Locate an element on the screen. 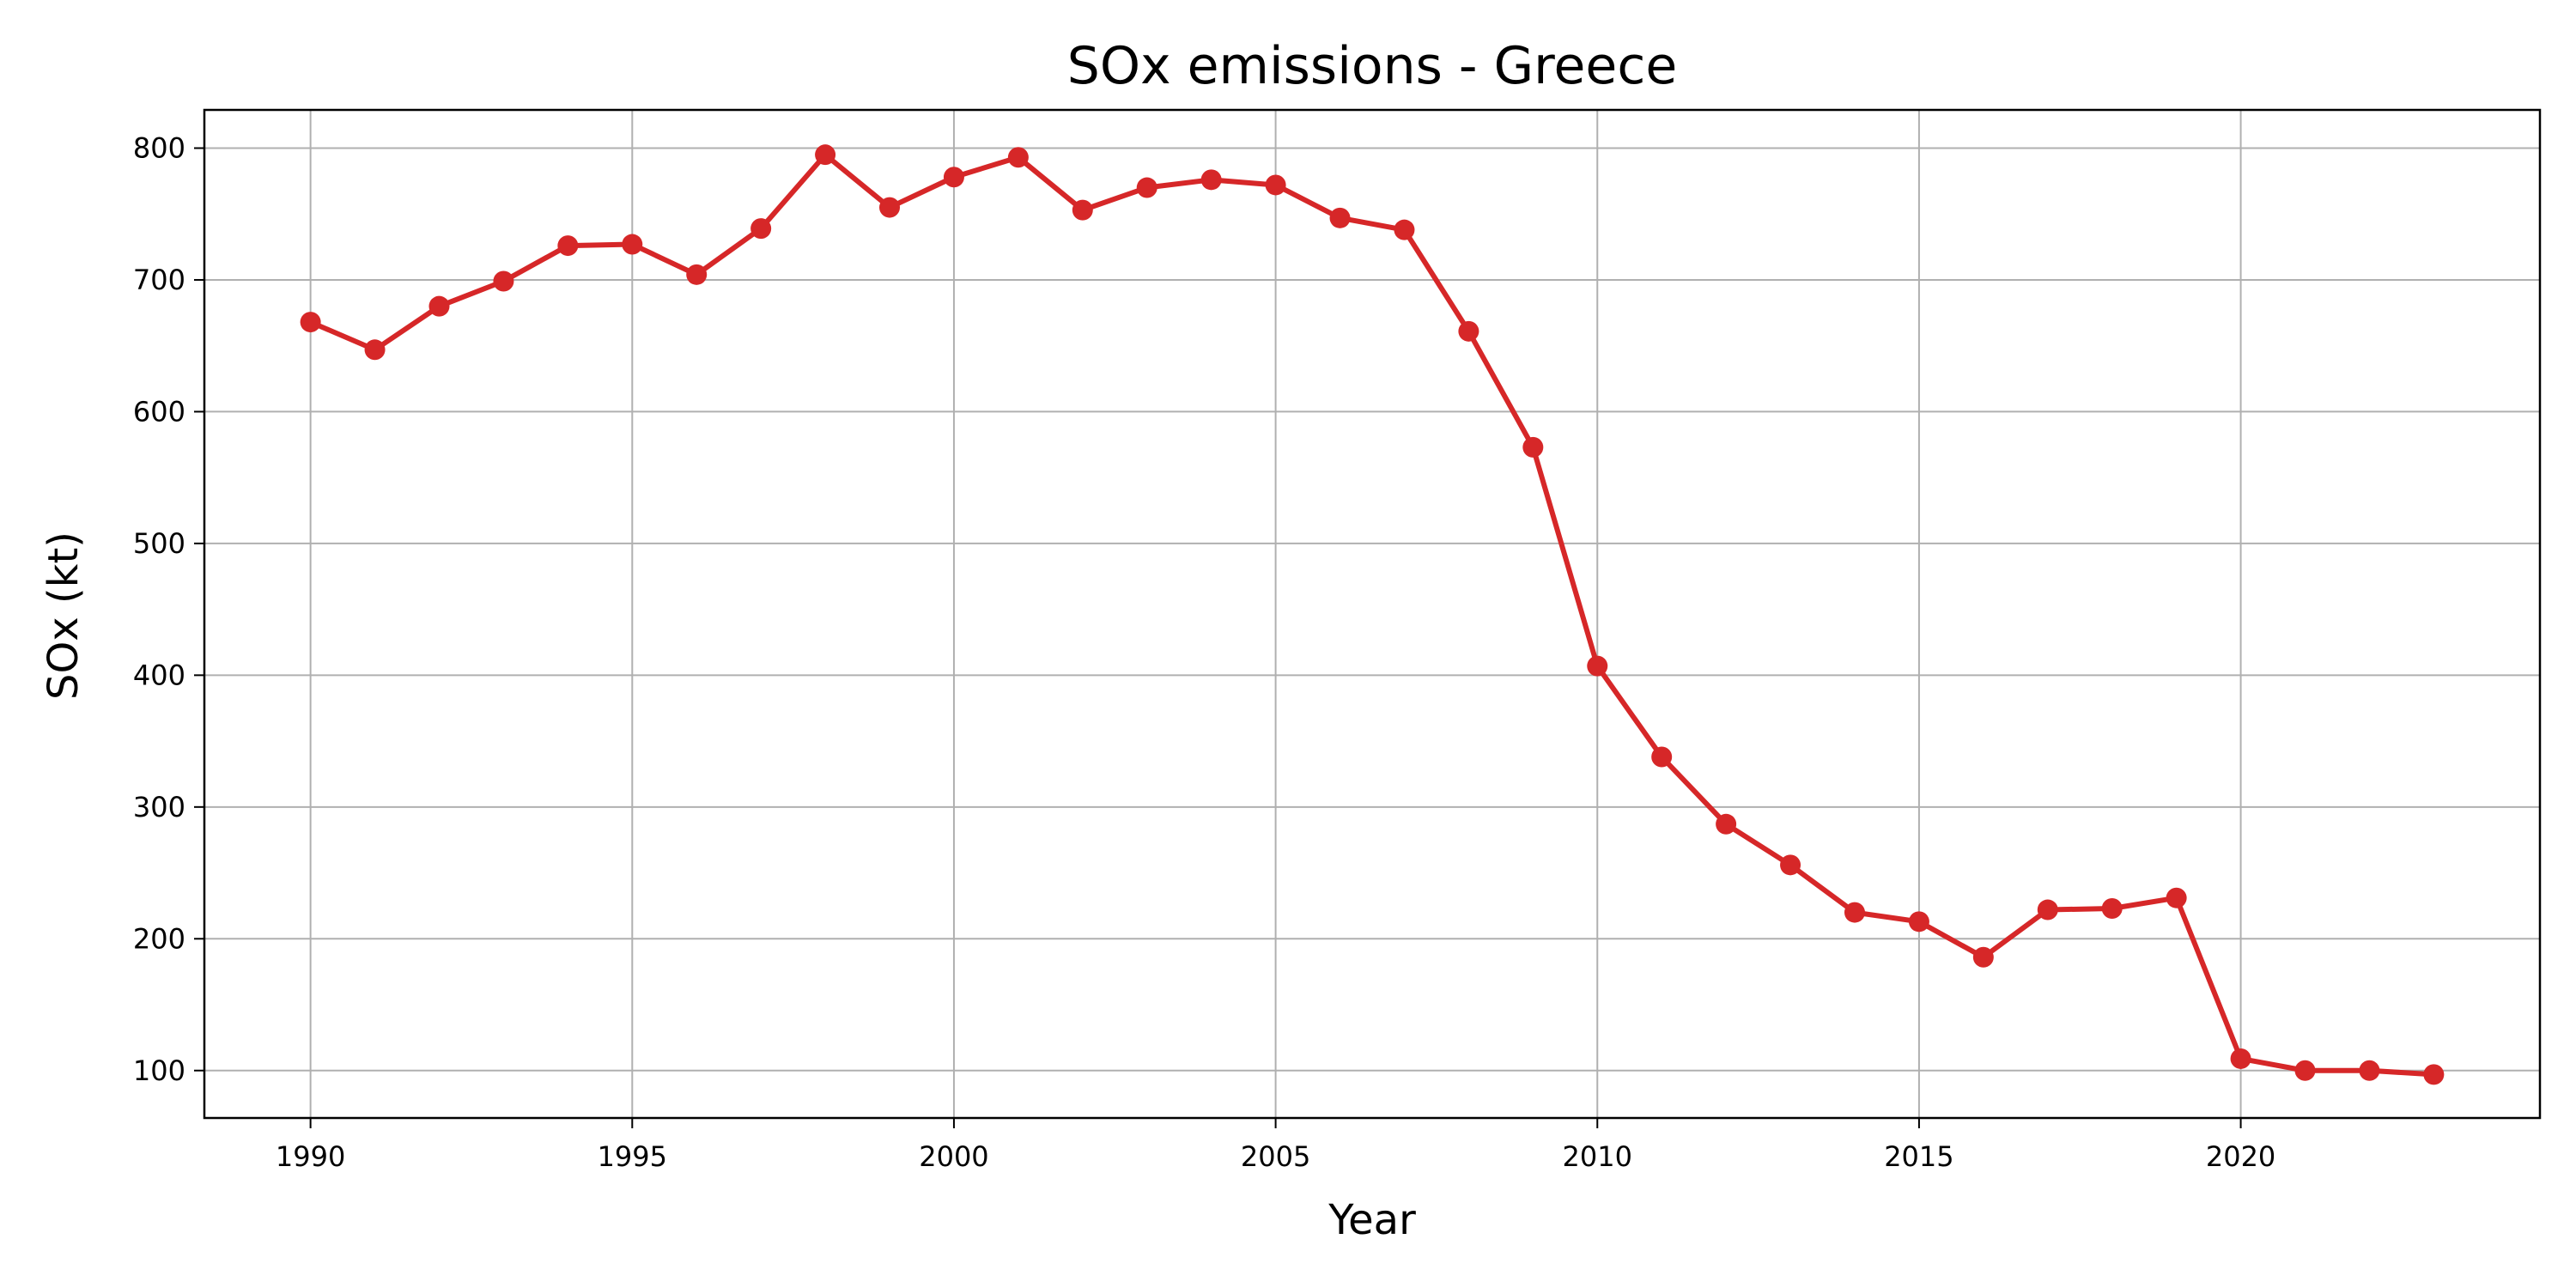 The height and width of the screenshot is (1288, 2576). x-tick-label: 1995 is located at coordinates (632, 1156).